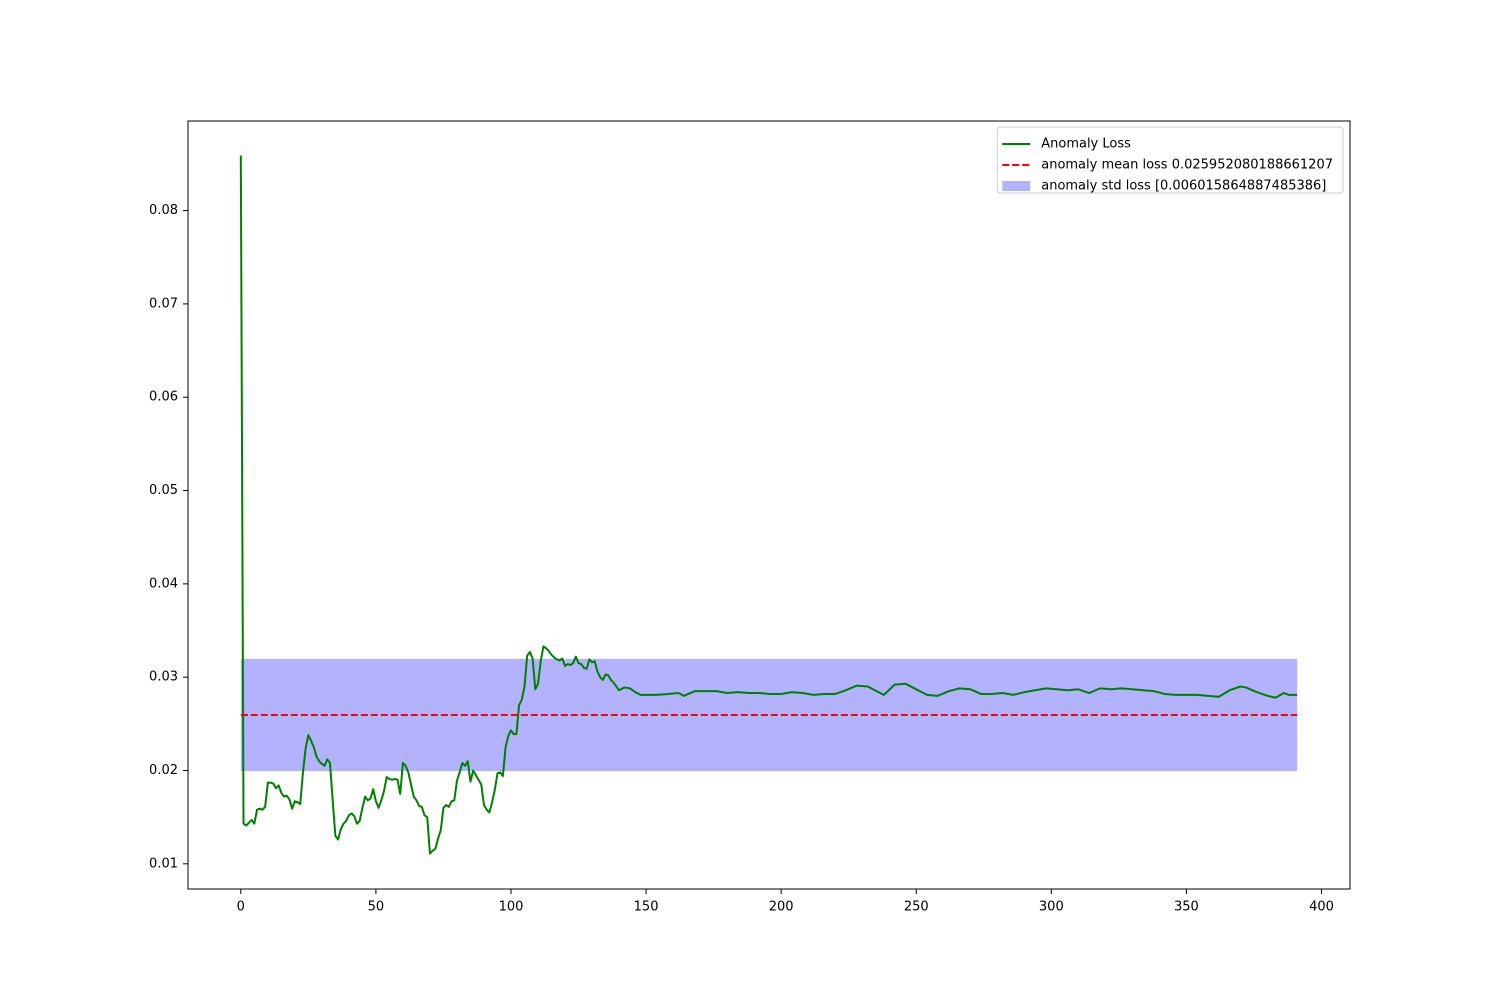 This screenshot has width=1500, height=1000. Describe the element at coordinates (163, 677) in the screenshot. I see `y-tick-label: 0.03` at that location.